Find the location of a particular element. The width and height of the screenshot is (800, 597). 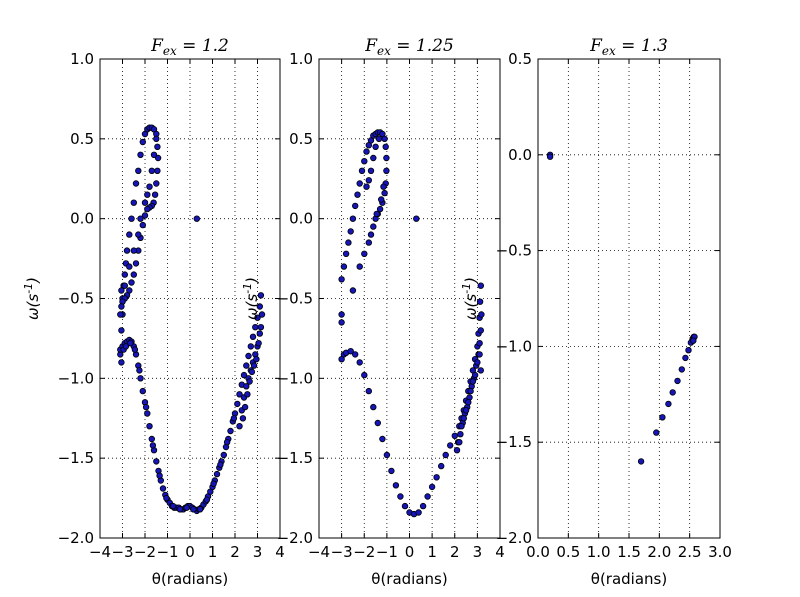

subplot-title: Fex = 1.3 is located at coordinates (628, 47).